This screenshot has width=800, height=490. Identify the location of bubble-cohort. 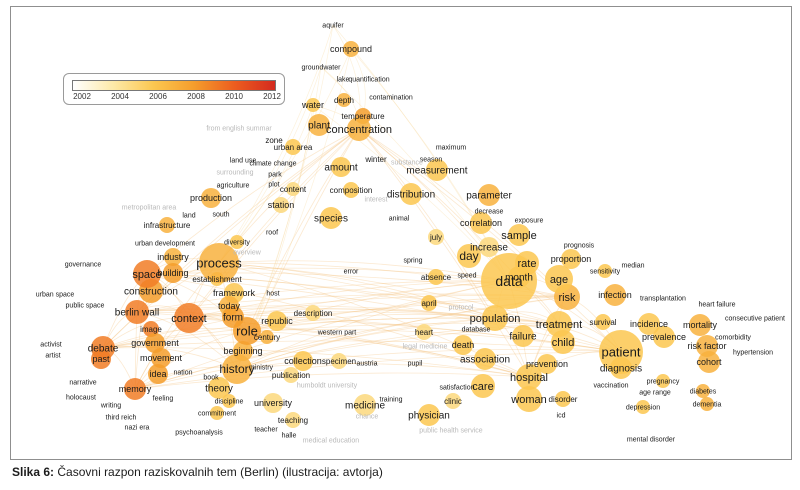
(709, 362).